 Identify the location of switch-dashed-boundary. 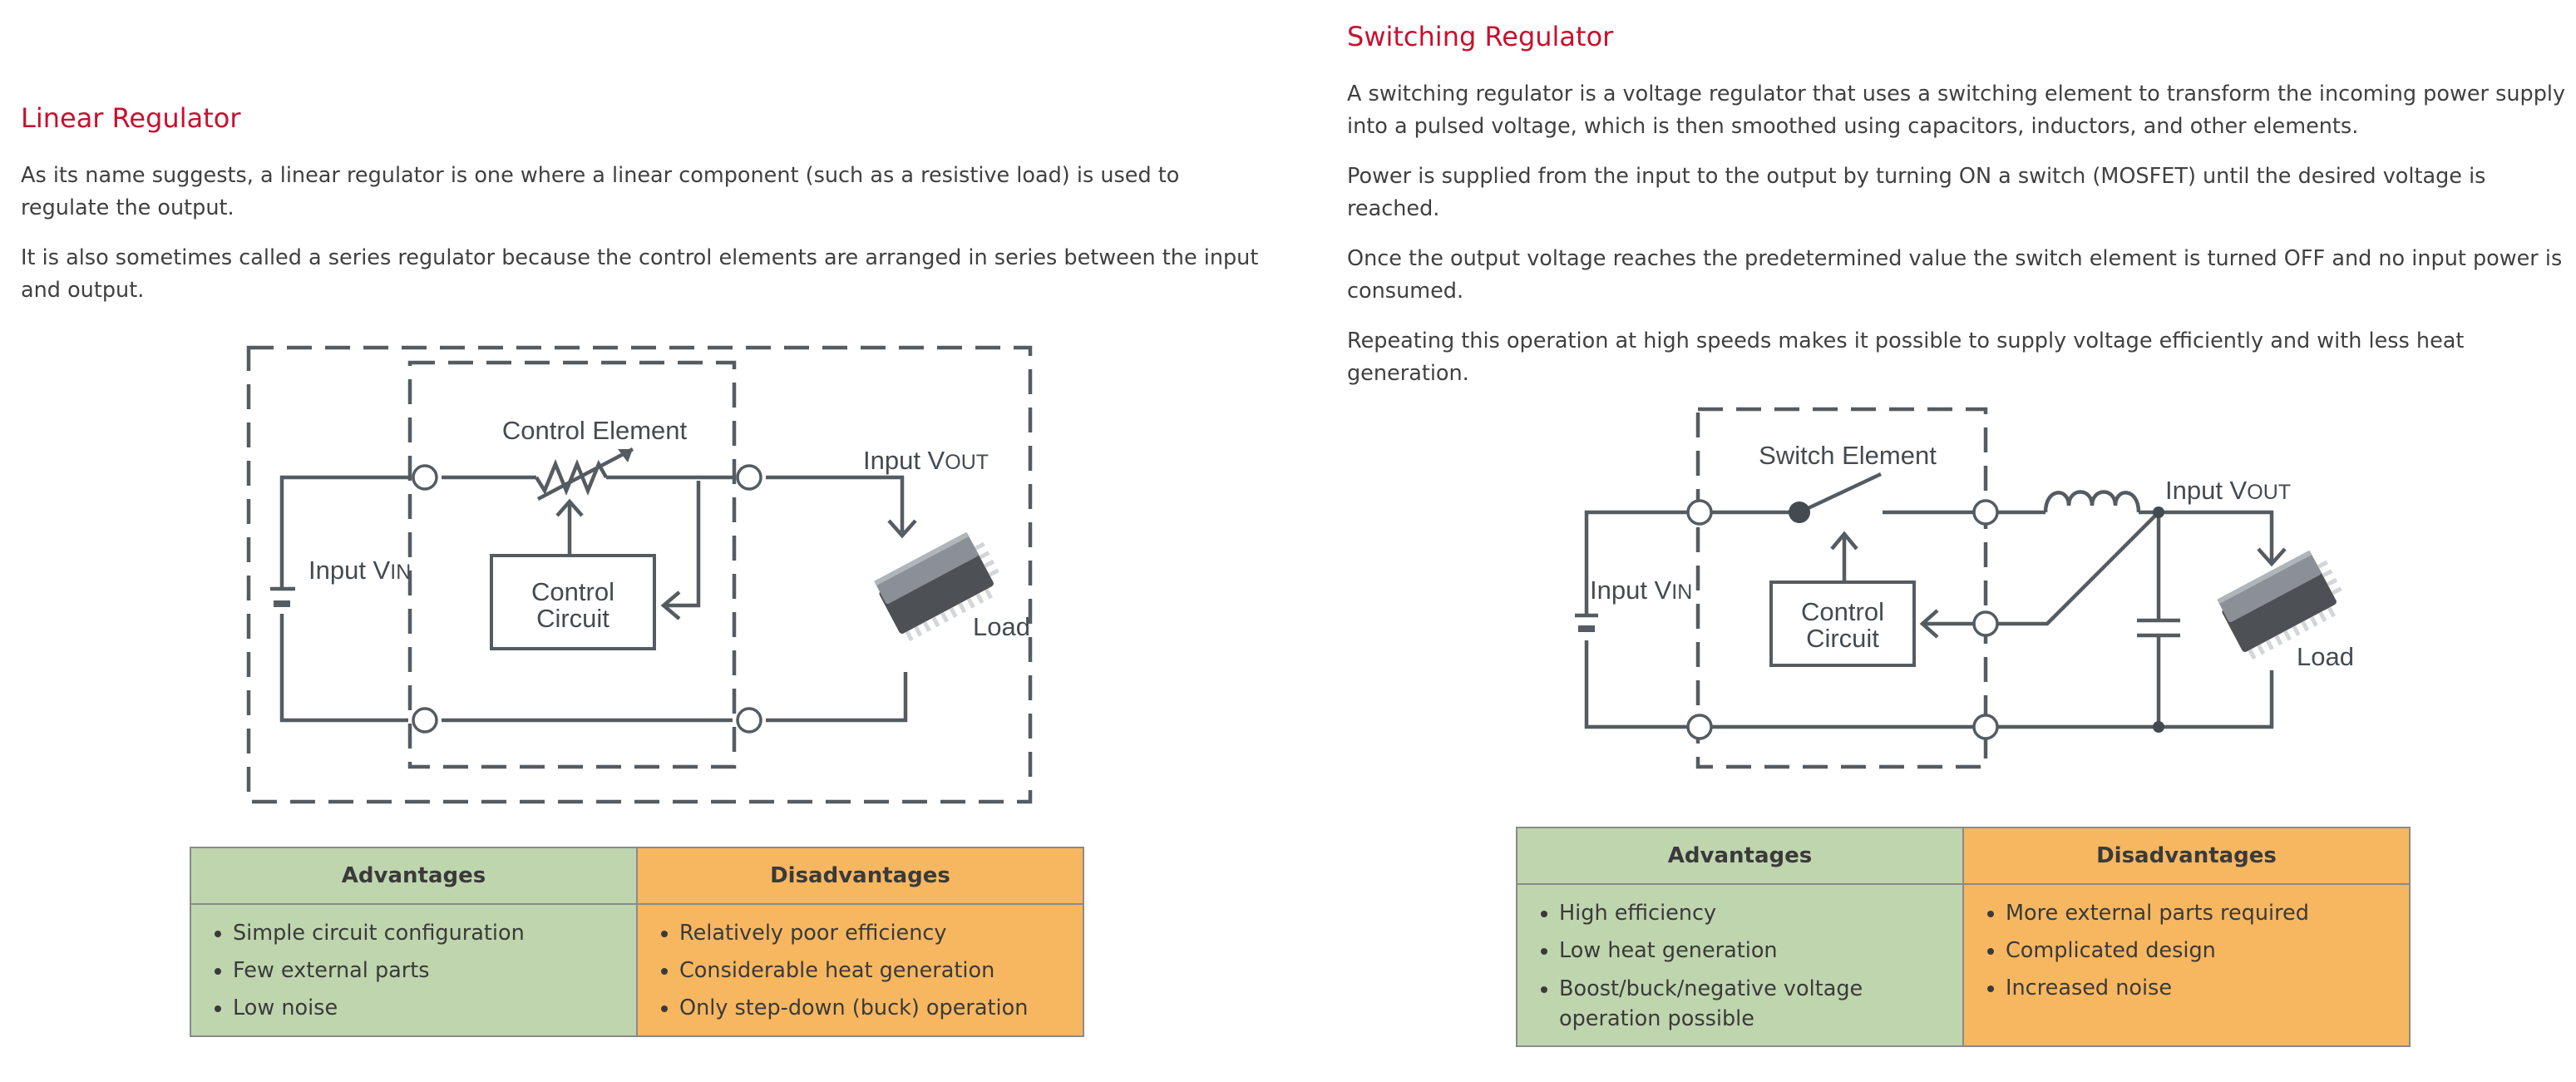
(1842, 588).